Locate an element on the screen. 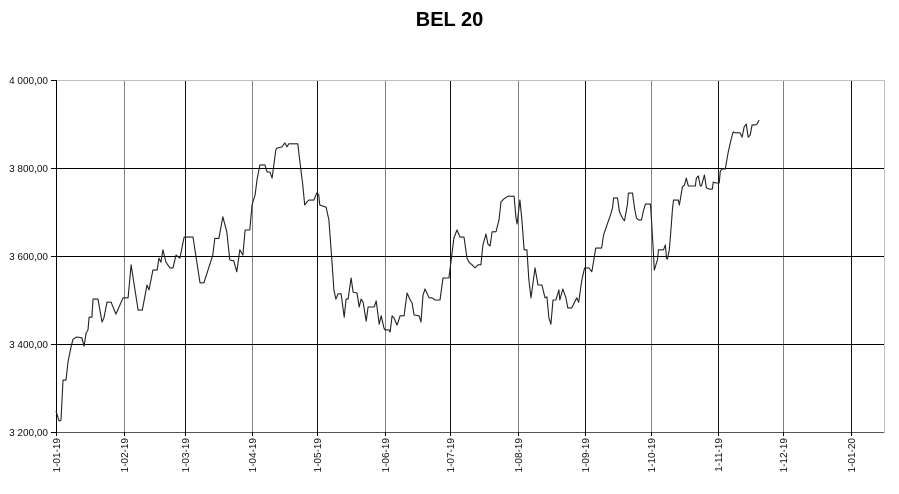 This screenshot has height=494, width=899. y-tick-label: 3 200,00 is located at coordinates (28, 433).